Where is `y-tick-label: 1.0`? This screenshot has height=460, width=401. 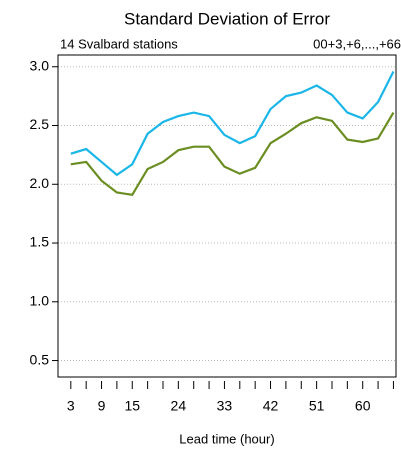 y-tick-label: 1.0 is located at coordinates (40, 300).